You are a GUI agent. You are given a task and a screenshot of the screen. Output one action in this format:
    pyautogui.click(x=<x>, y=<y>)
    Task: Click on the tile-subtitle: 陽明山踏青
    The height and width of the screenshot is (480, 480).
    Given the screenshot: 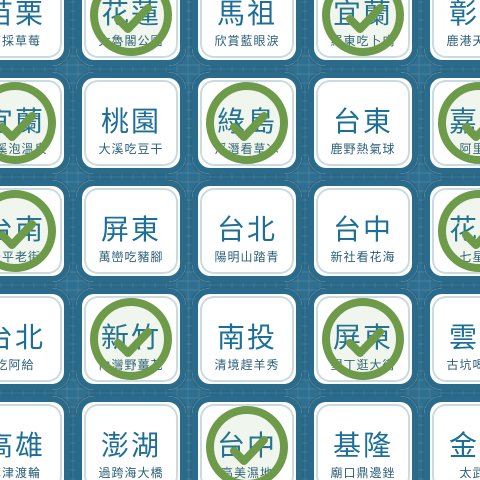 What is the action you would take?
    pyautogui.click(x=247, y=257)
    